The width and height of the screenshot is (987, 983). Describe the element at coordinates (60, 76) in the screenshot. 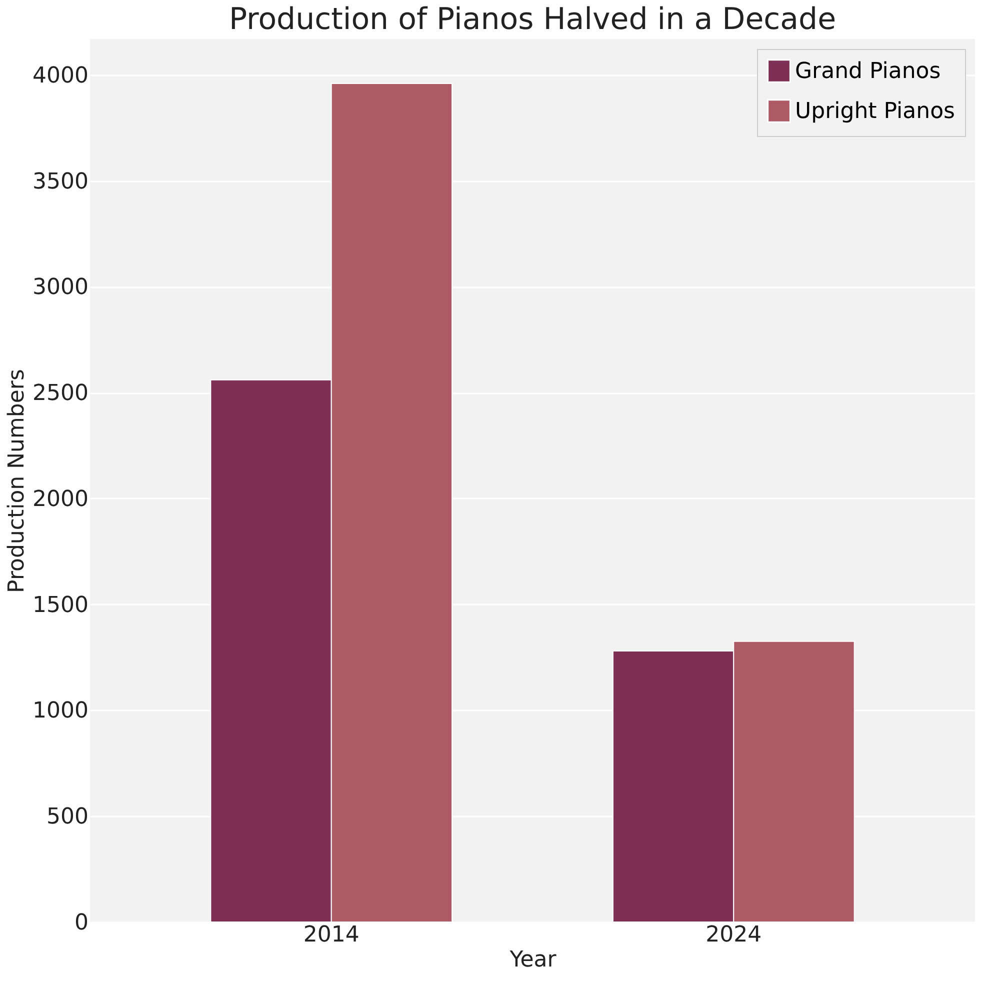

I see `y-tick-label: 4000` at that location.